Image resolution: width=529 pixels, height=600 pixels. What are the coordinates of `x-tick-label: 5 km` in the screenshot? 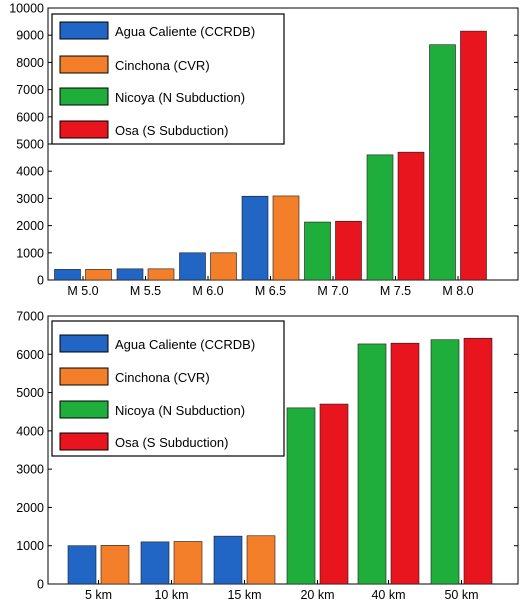 It's located at (98, 594).